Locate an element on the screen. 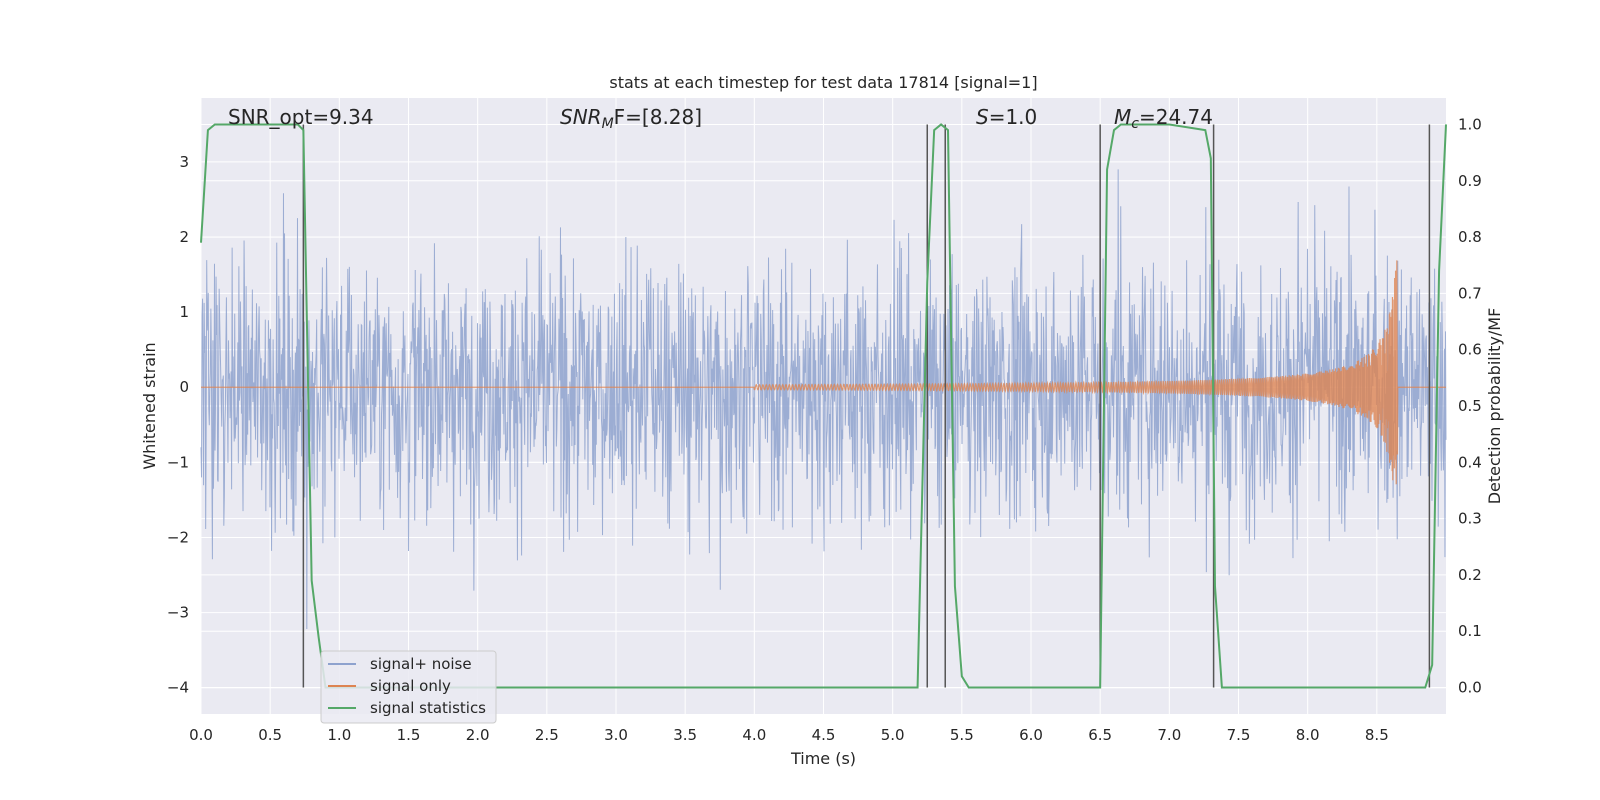  x-axis-label: Time (s) is located at coordinates (823, 758).